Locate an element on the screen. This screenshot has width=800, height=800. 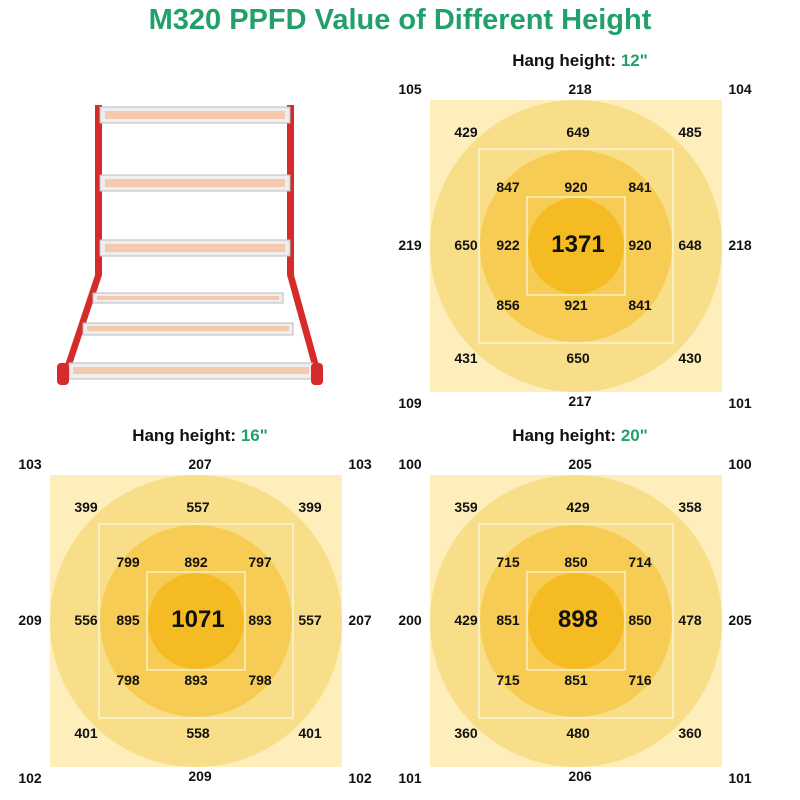
ppfd-value-edge-top: 218 is located at coordinates (580, 89).